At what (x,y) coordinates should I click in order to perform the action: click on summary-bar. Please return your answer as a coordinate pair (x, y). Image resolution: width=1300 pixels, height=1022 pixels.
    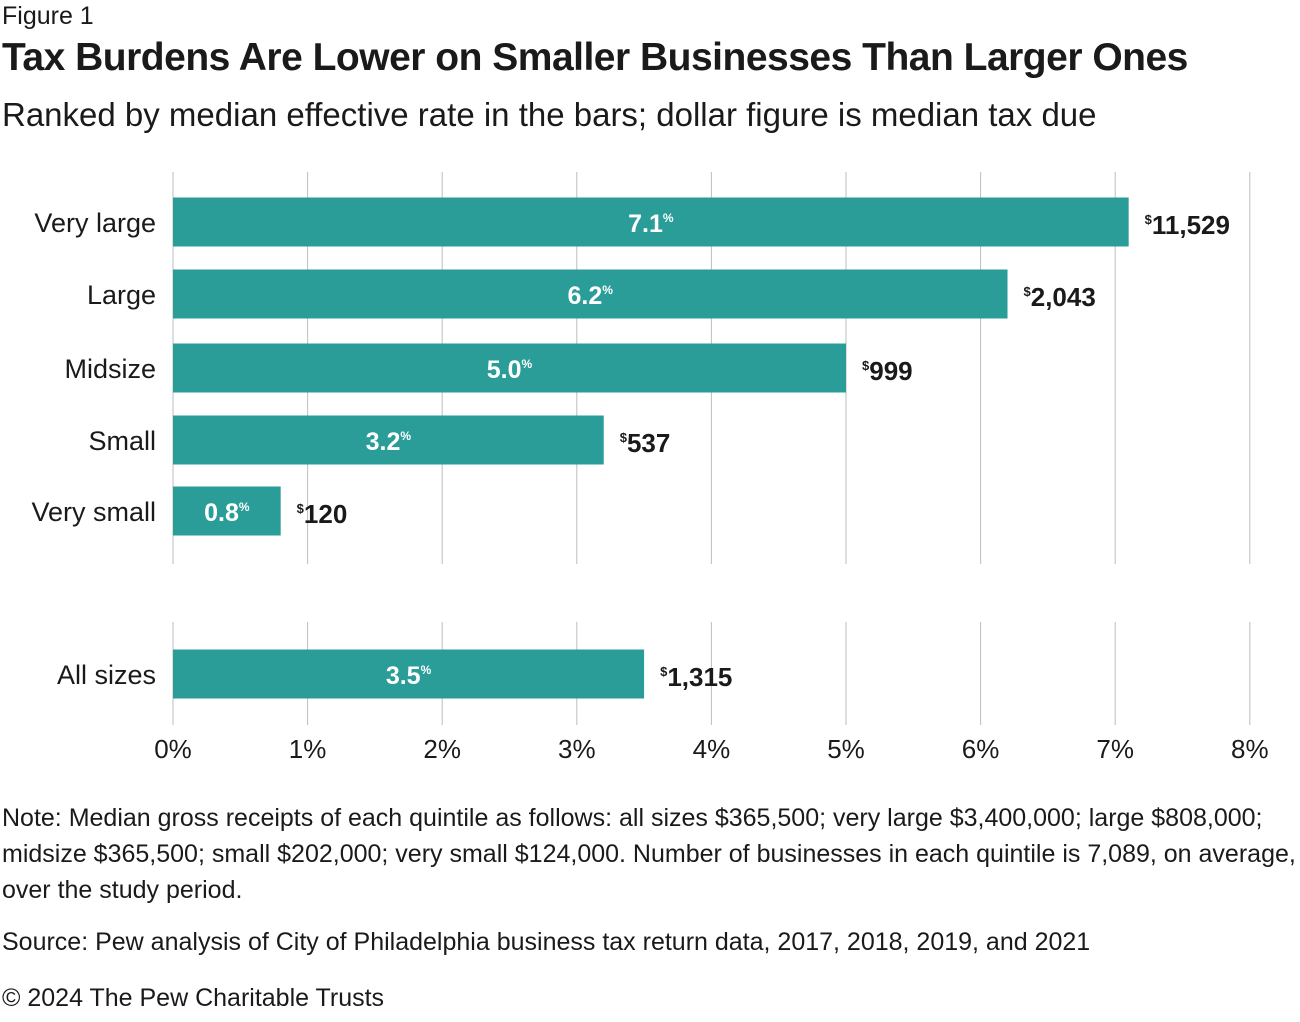
    Looking at the image, I should click on (409, 674).